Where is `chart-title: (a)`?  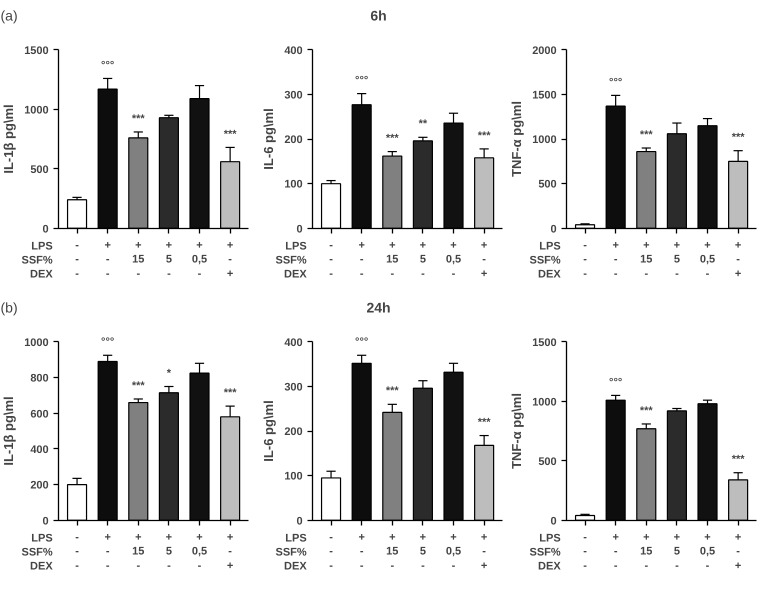 chart-title: (a) is located at coordinates (9, 16).